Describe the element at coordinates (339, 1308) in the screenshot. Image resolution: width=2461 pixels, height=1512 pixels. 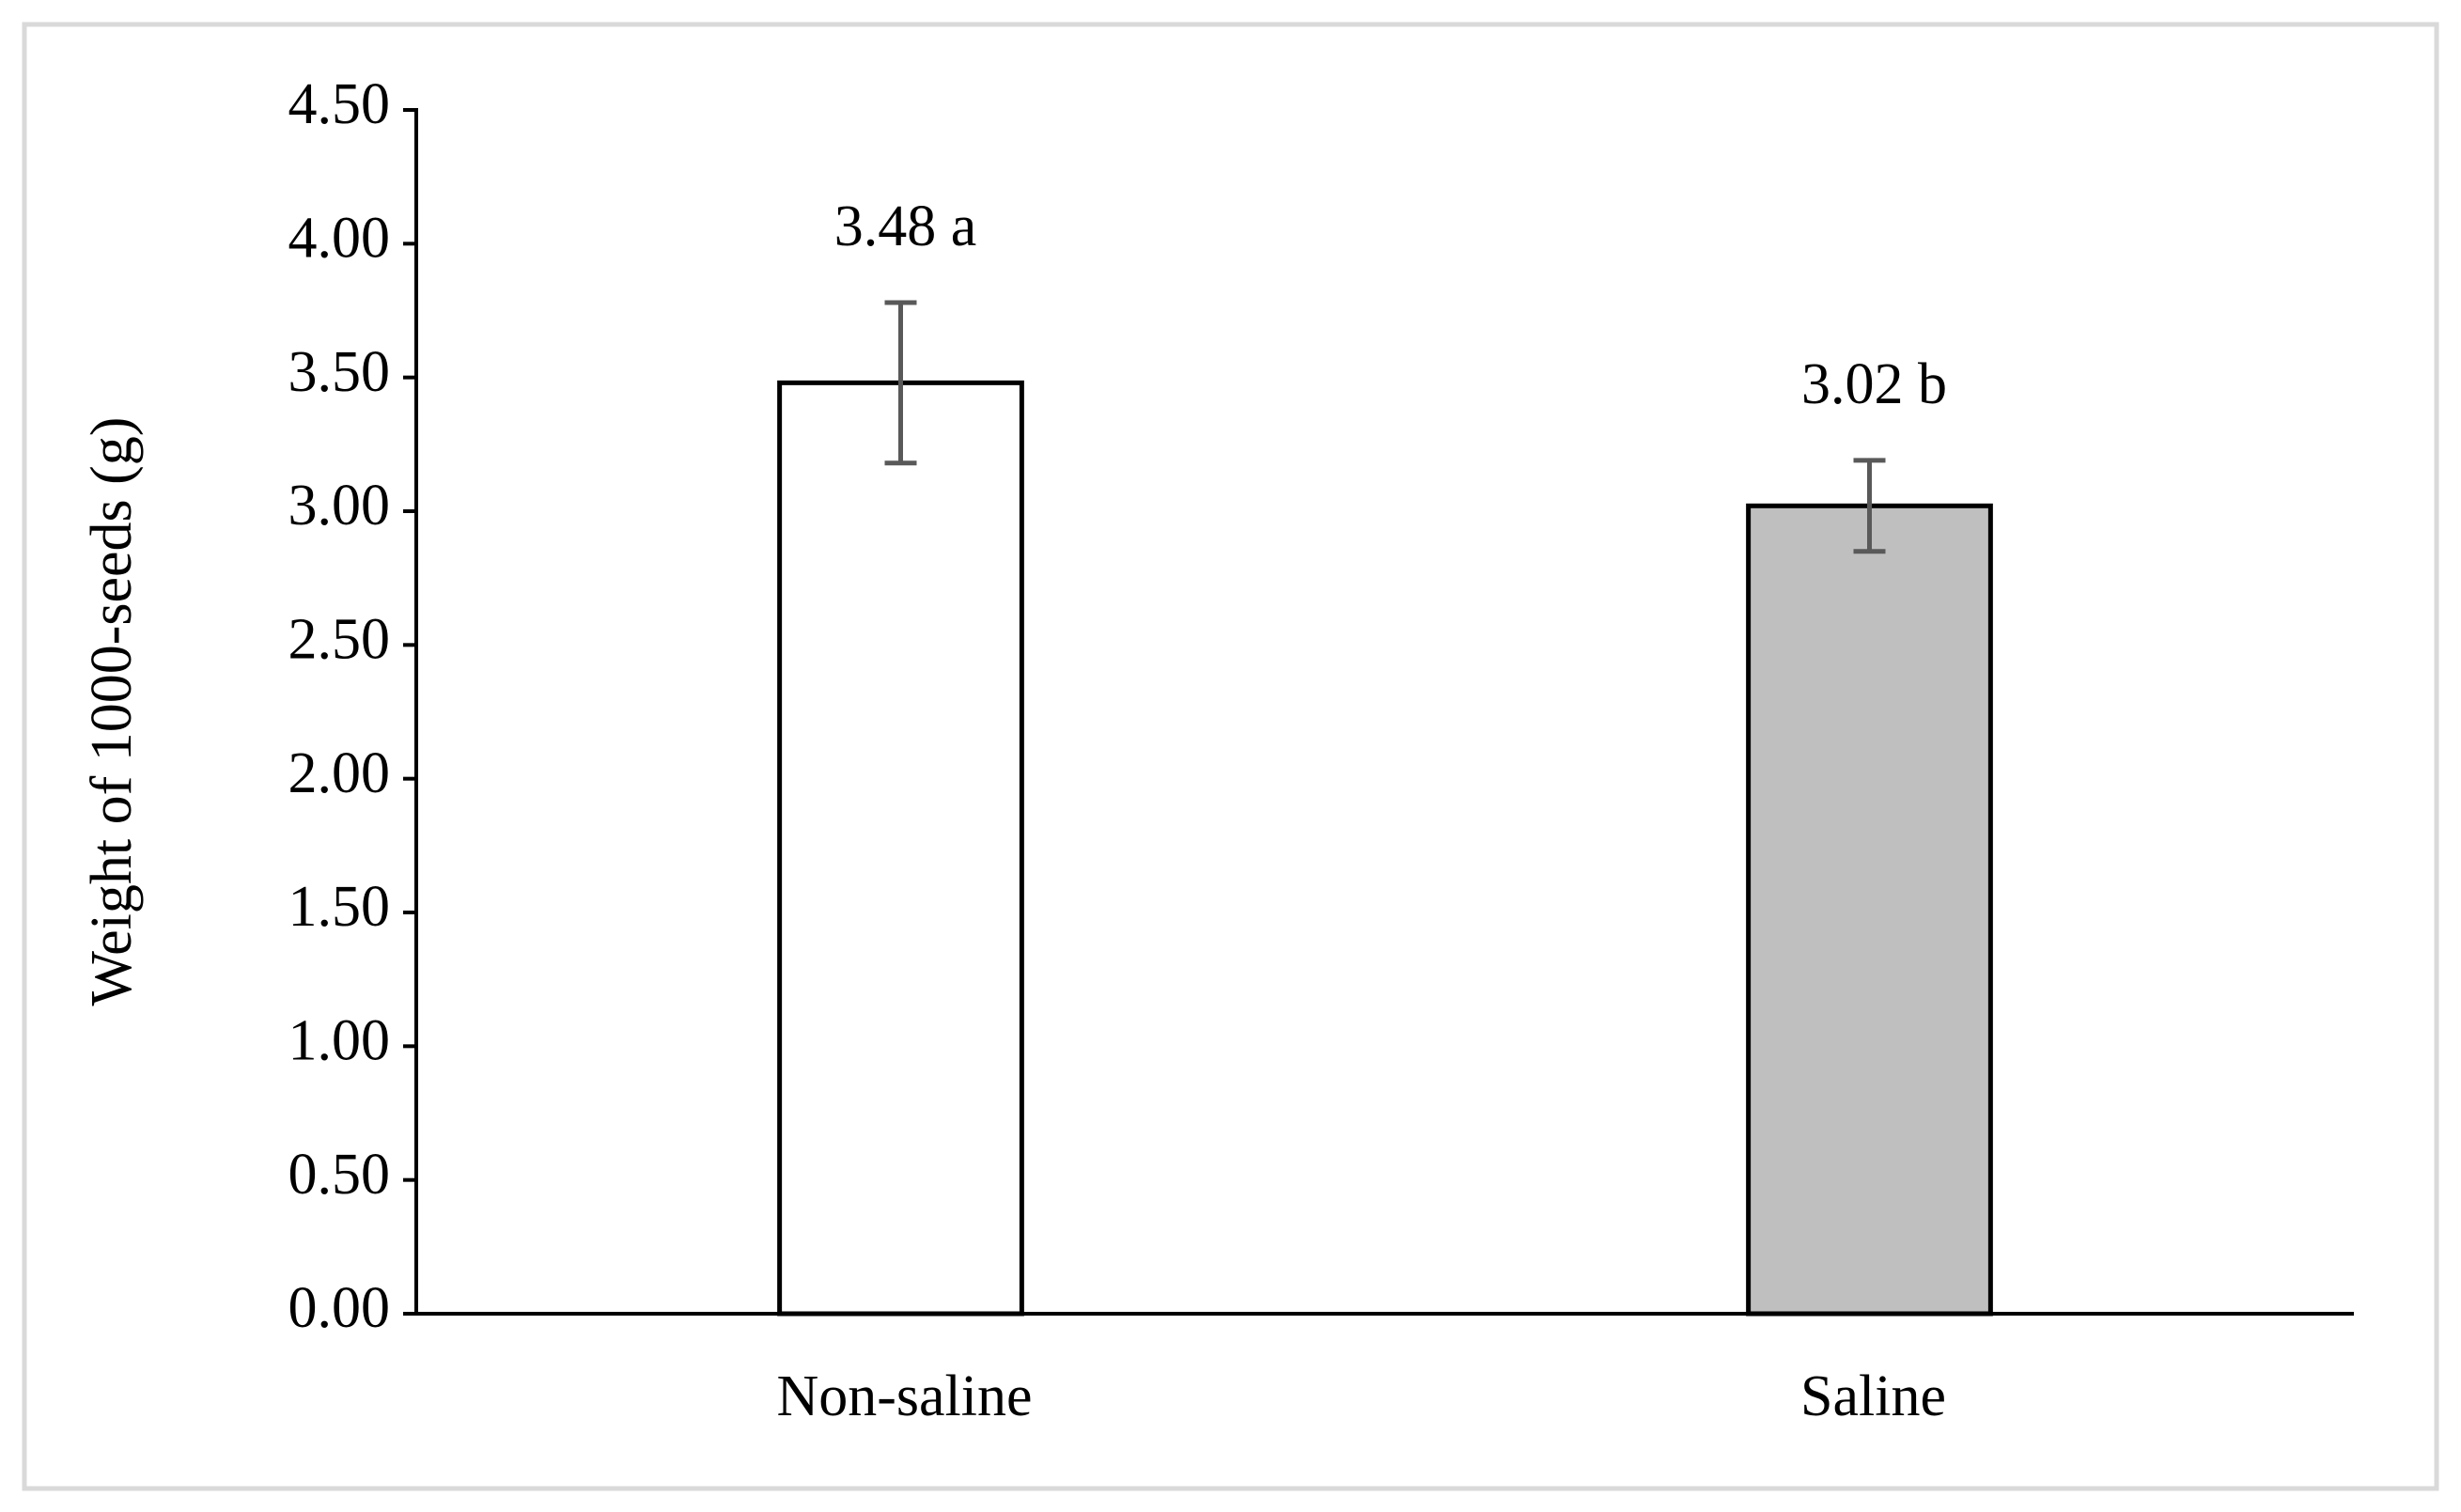
I see `y-tick-label: 0.00` at that location.